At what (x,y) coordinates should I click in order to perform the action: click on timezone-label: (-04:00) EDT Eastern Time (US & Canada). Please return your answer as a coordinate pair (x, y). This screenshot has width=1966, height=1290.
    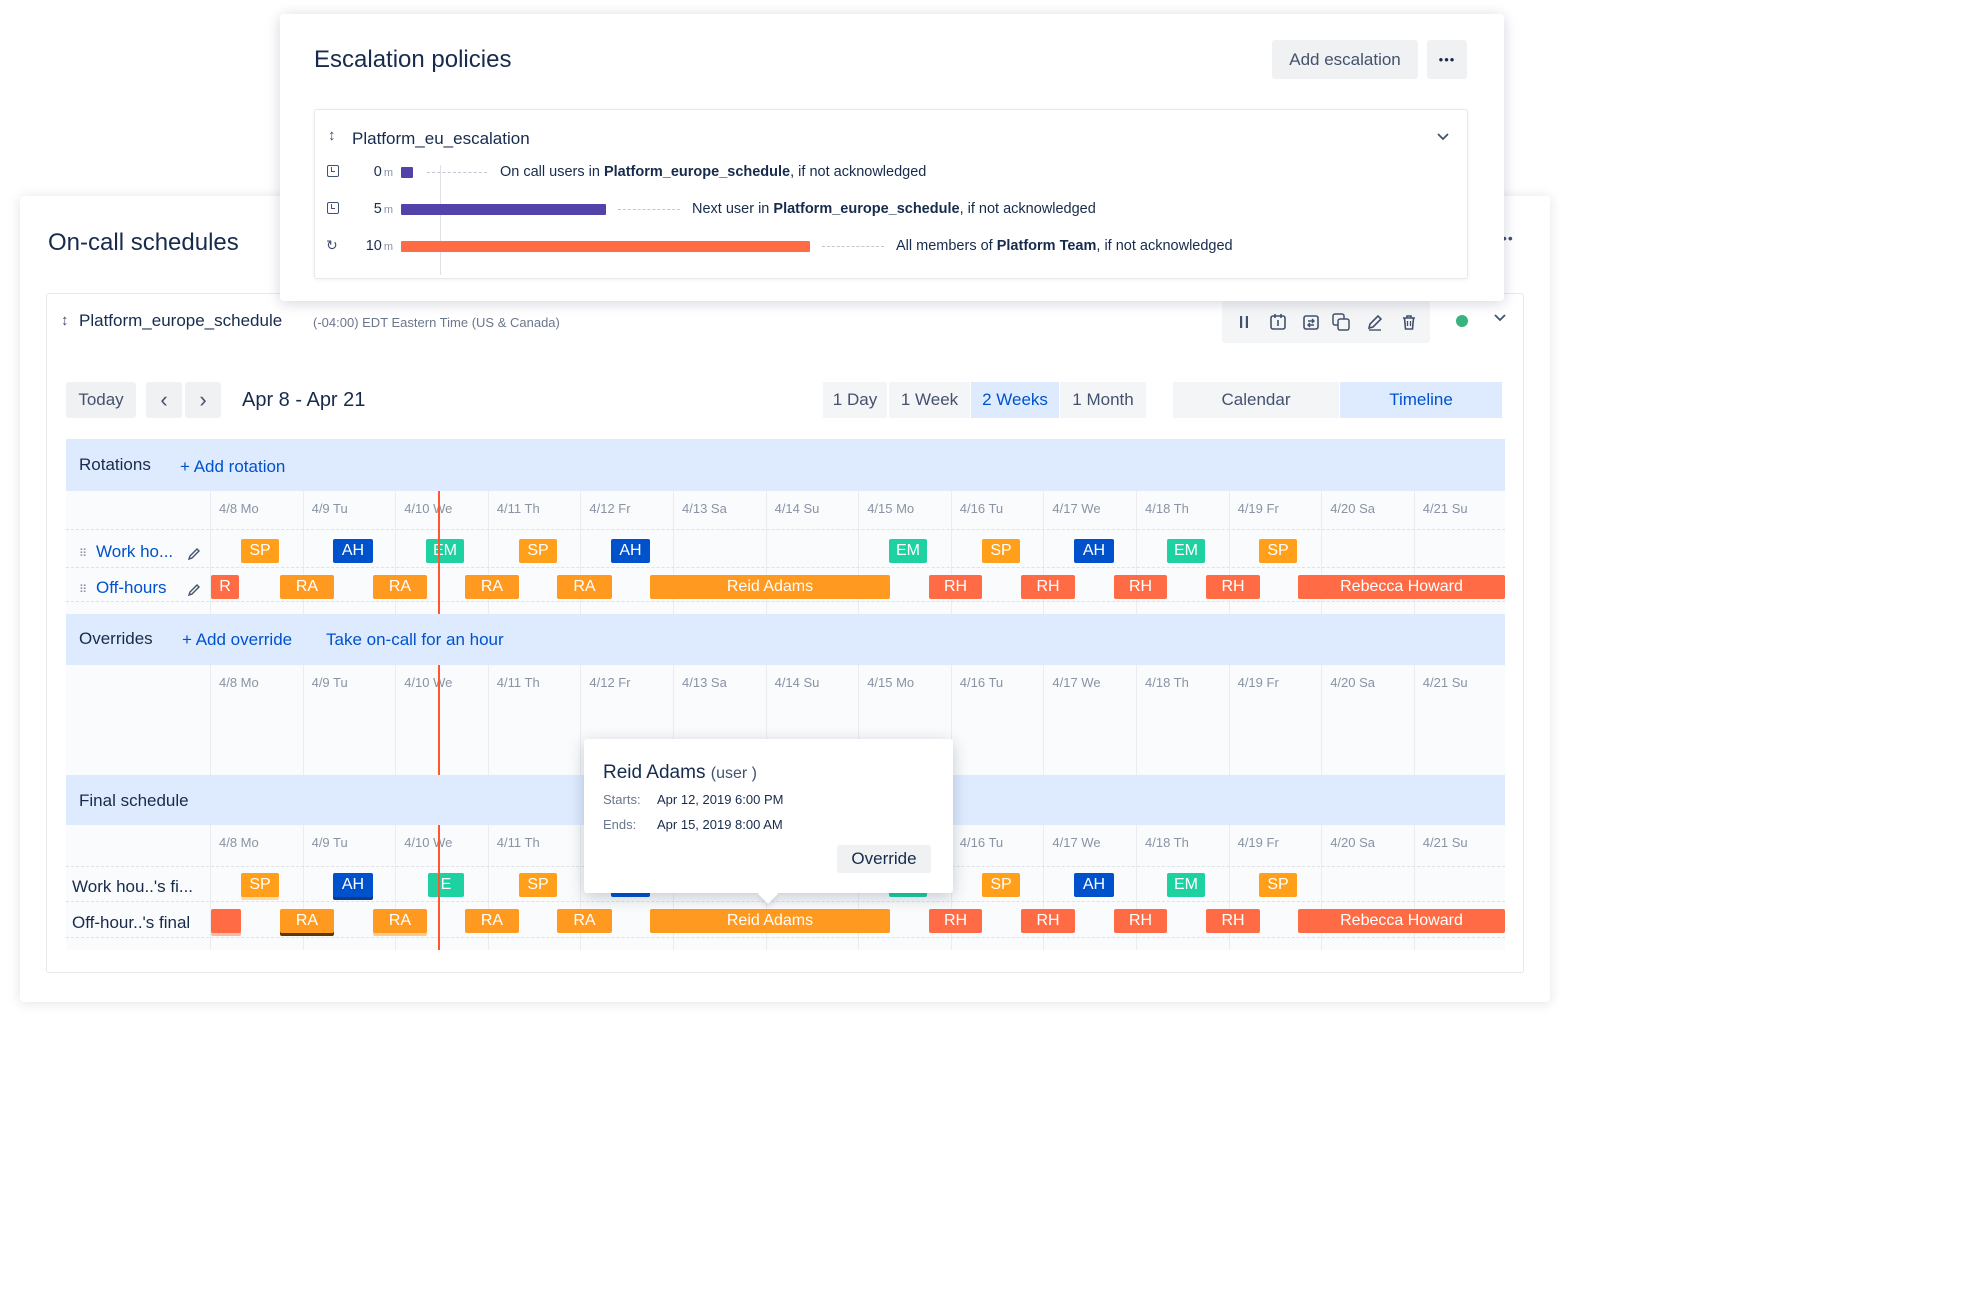
    Looking at the image, I should click on (436, 322).